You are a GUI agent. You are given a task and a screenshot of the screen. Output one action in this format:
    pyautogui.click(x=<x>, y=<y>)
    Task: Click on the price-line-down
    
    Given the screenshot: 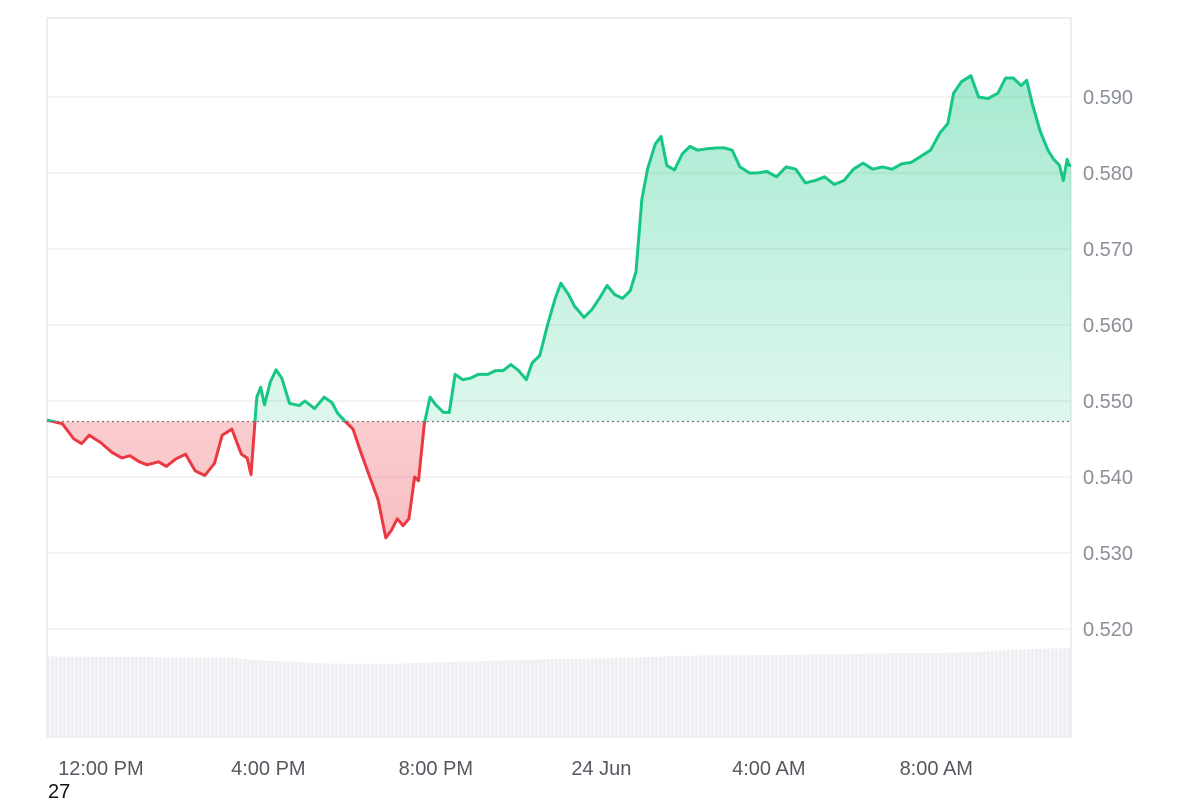 What is the action you would take?
    pyautogui.click(x=236, y=480)
    